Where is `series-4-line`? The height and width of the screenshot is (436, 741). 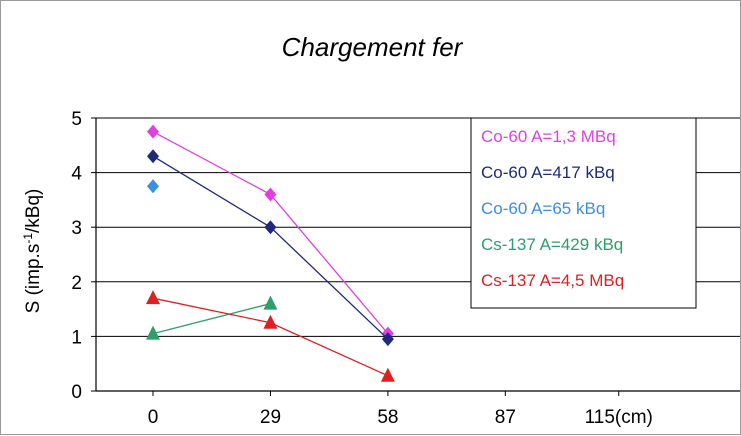
series-4-line is located at coordinates (211, 319).